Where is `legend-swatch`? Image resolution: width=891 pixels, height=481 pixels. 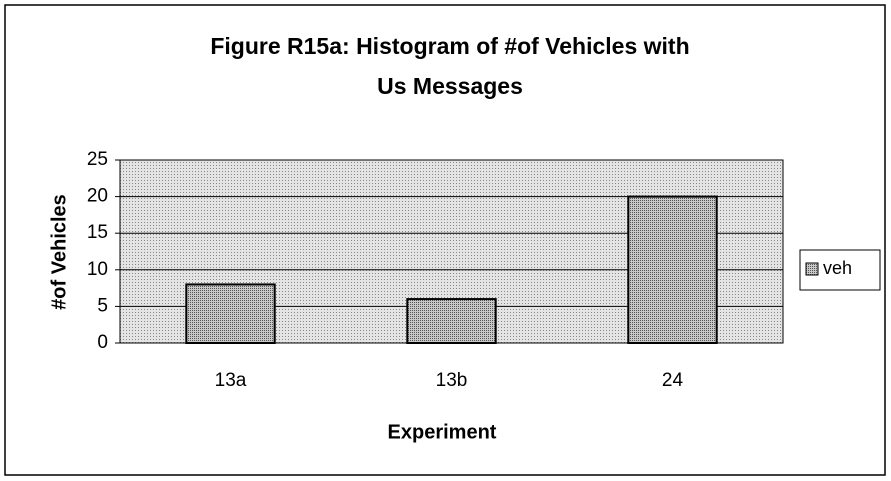 legend-swatch is located at coordinates (812, 269).